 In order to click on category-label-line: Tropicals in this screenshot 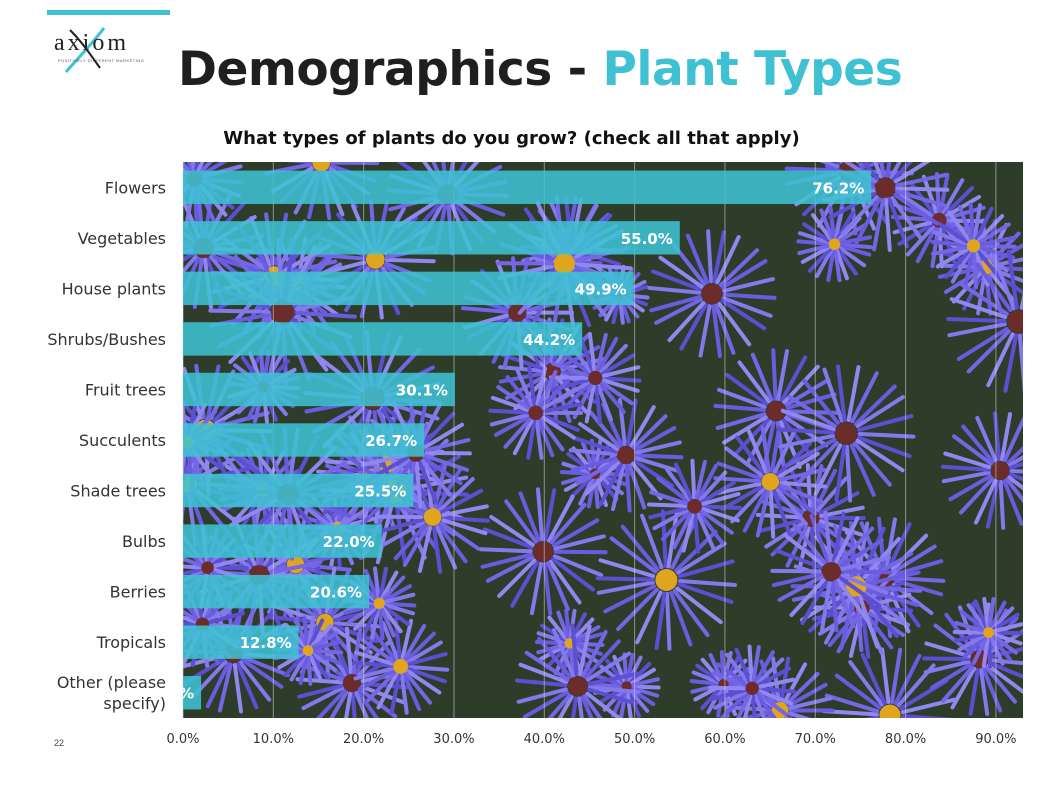, I will do `click(131, 642)`.